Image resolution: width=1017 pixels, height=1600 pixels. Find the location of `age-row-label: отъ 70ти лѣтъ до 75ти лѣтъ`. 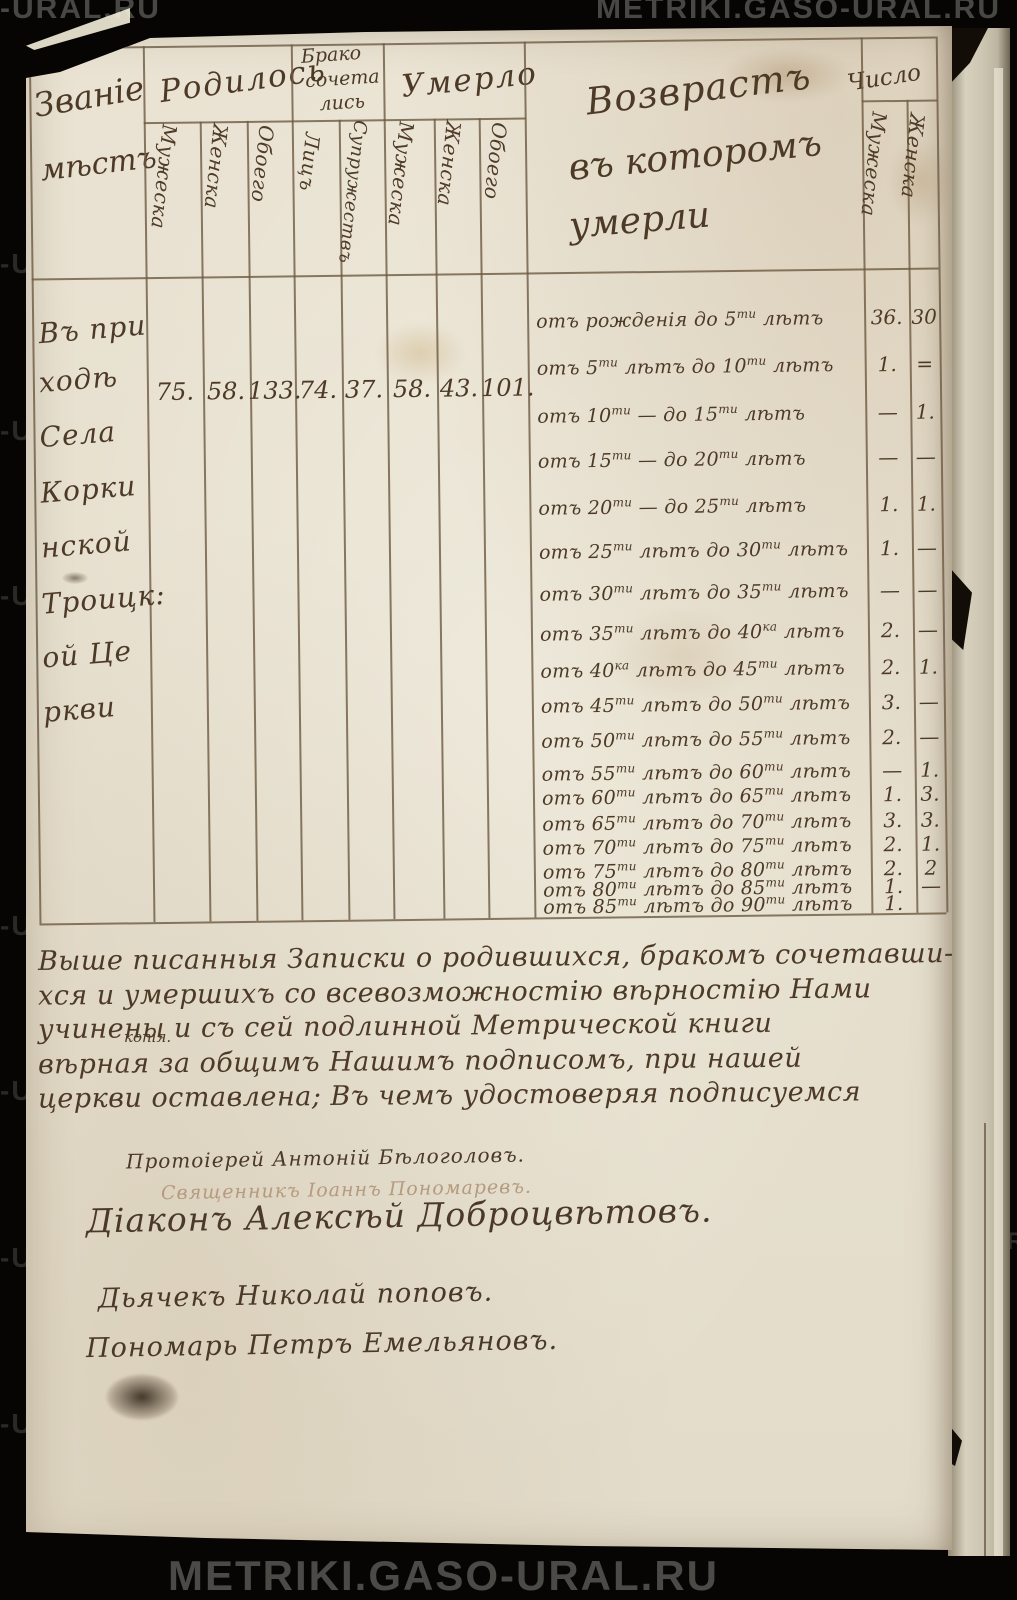

age-row-label: отъ 70ти лѣтъ до 75ти лѣтъ is located at coordinates (697, 846).